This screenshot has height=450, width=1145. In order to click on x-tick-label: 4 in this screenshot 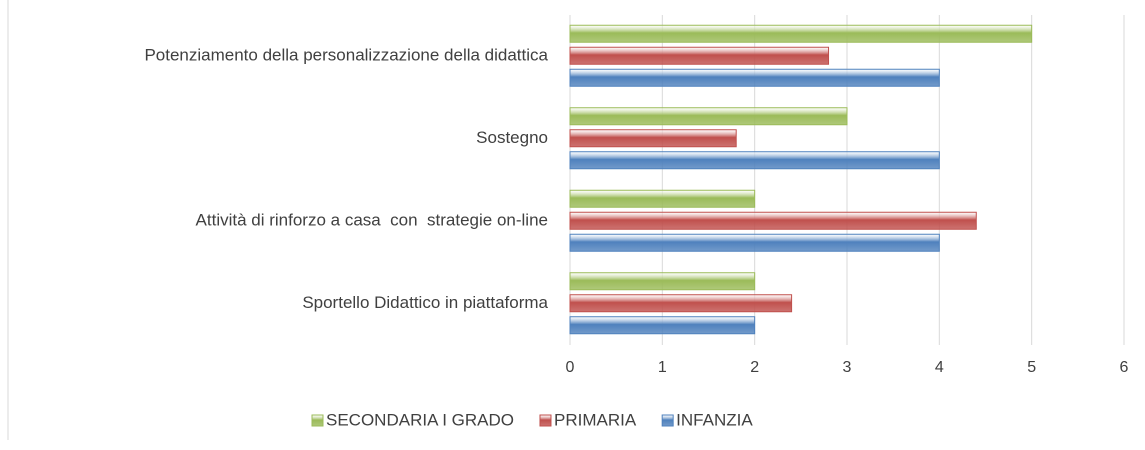, I will do `click(939, 367)`.